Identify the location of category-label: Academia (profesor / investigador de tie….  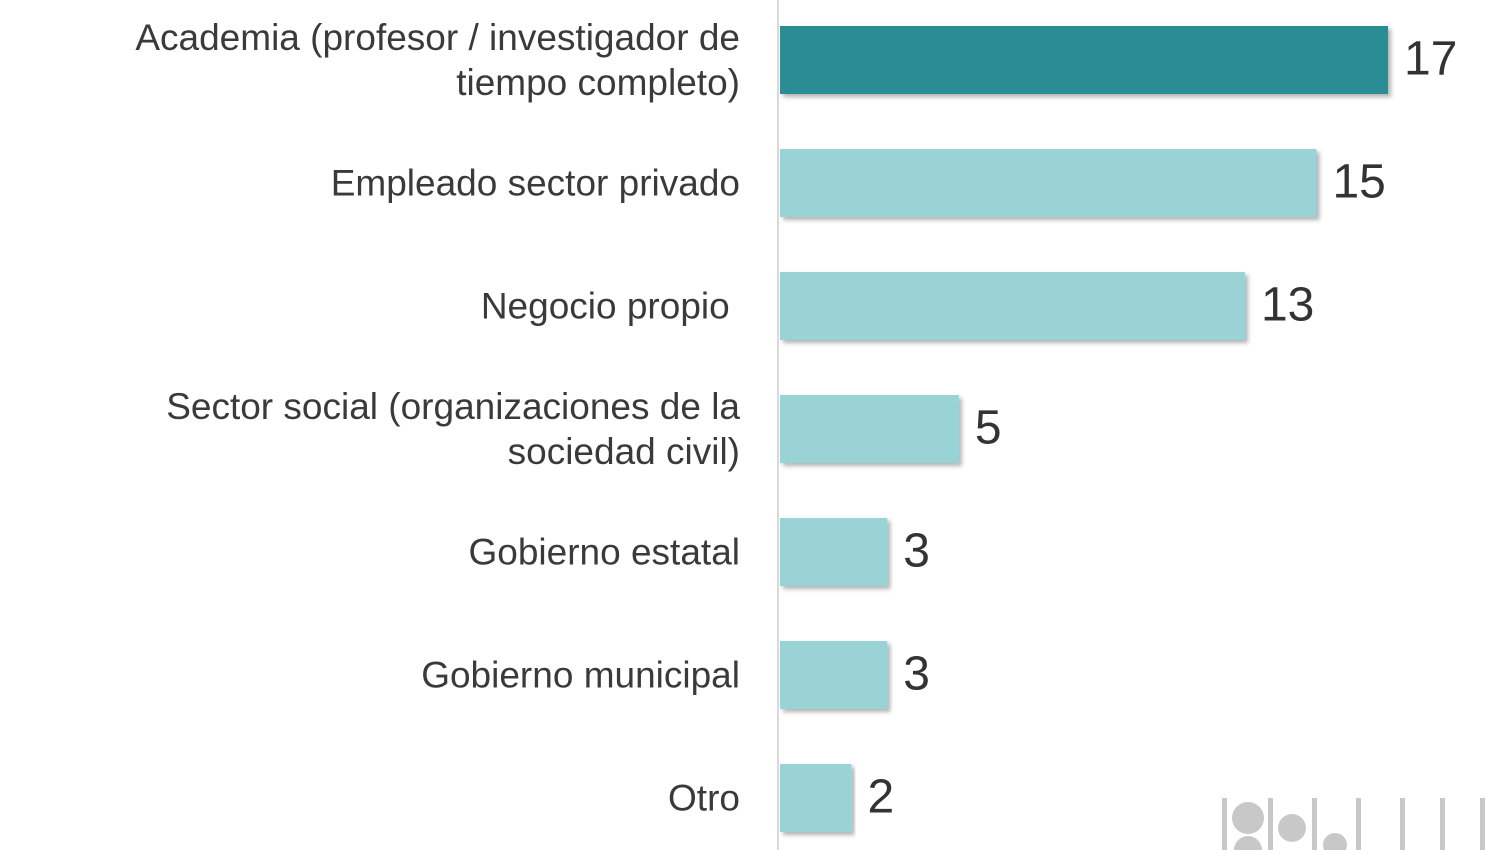
(443, 60).